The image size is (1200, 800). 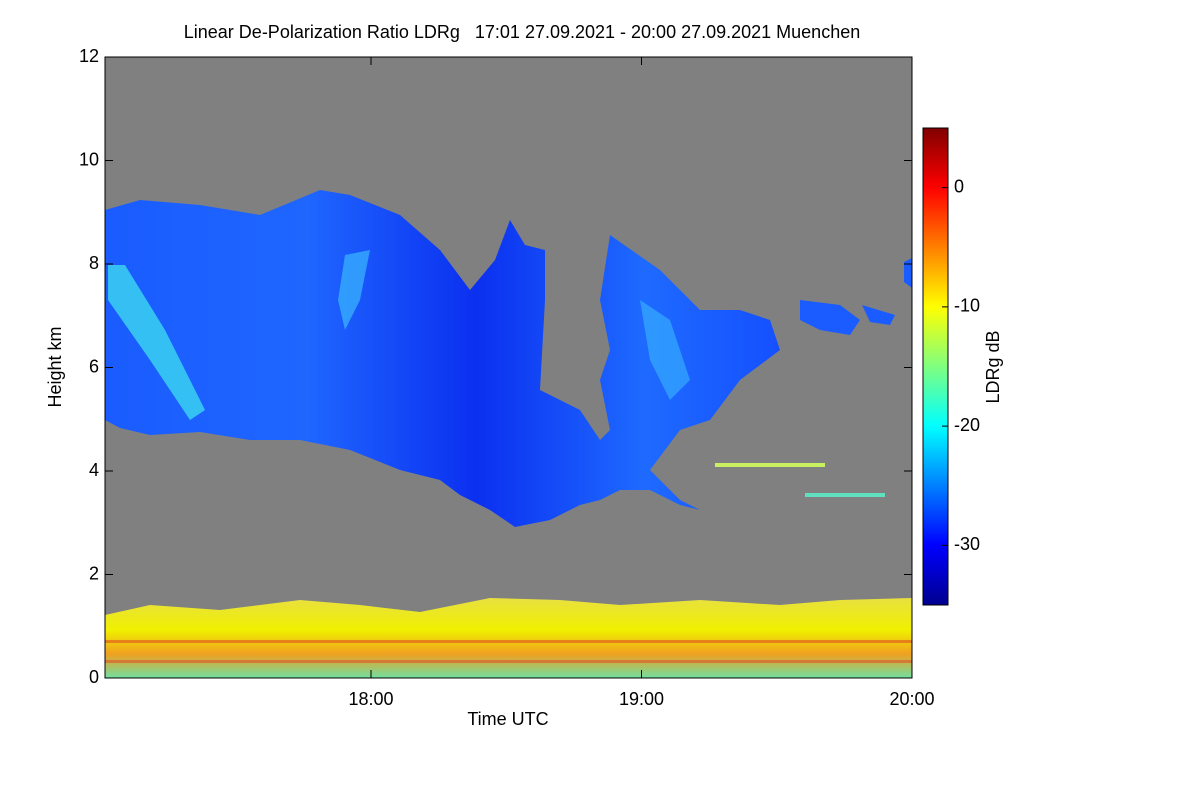 I want to click on colorbar-tick-label: -30, so click(x=967, y=544).